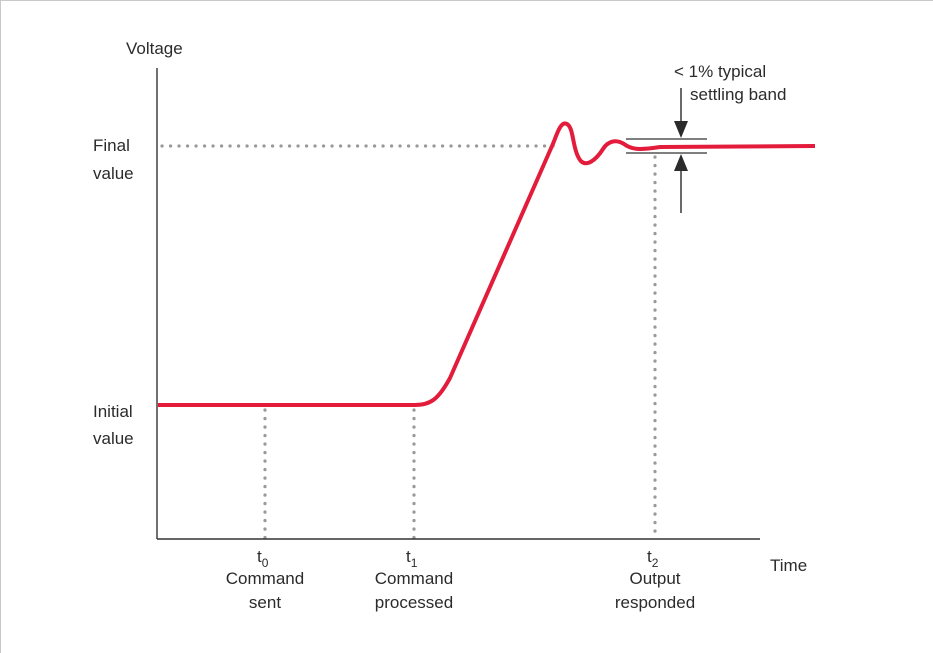 This screenshot has height=653, width=933. Describe the element at coordinates (681, 150) in the screenshot. I see `settling-band-arrows` at that location.